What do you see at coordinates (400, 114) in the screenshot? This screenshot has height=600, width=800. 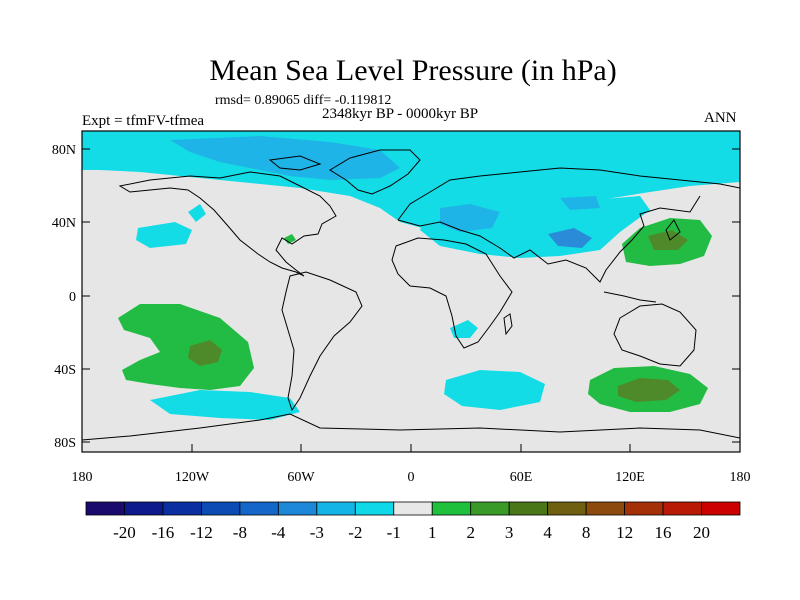 I see `time-period: 2348kyr BP - 0000kyr BP` at bounding box center [400, 114].